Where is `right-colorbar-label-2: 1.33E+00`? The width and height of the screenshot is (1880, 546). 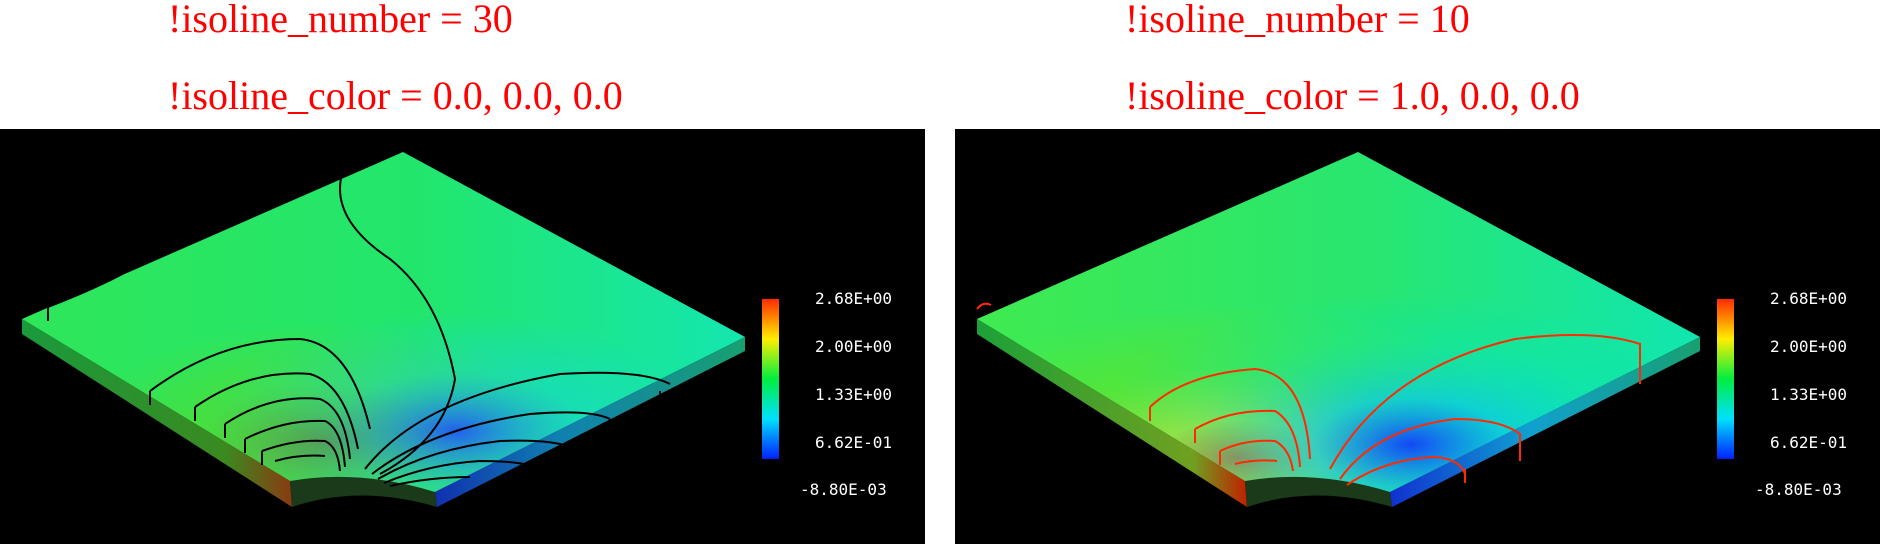 right-colorbar-label-2: 1.33E+00 is located at coordinates (1808, 394).